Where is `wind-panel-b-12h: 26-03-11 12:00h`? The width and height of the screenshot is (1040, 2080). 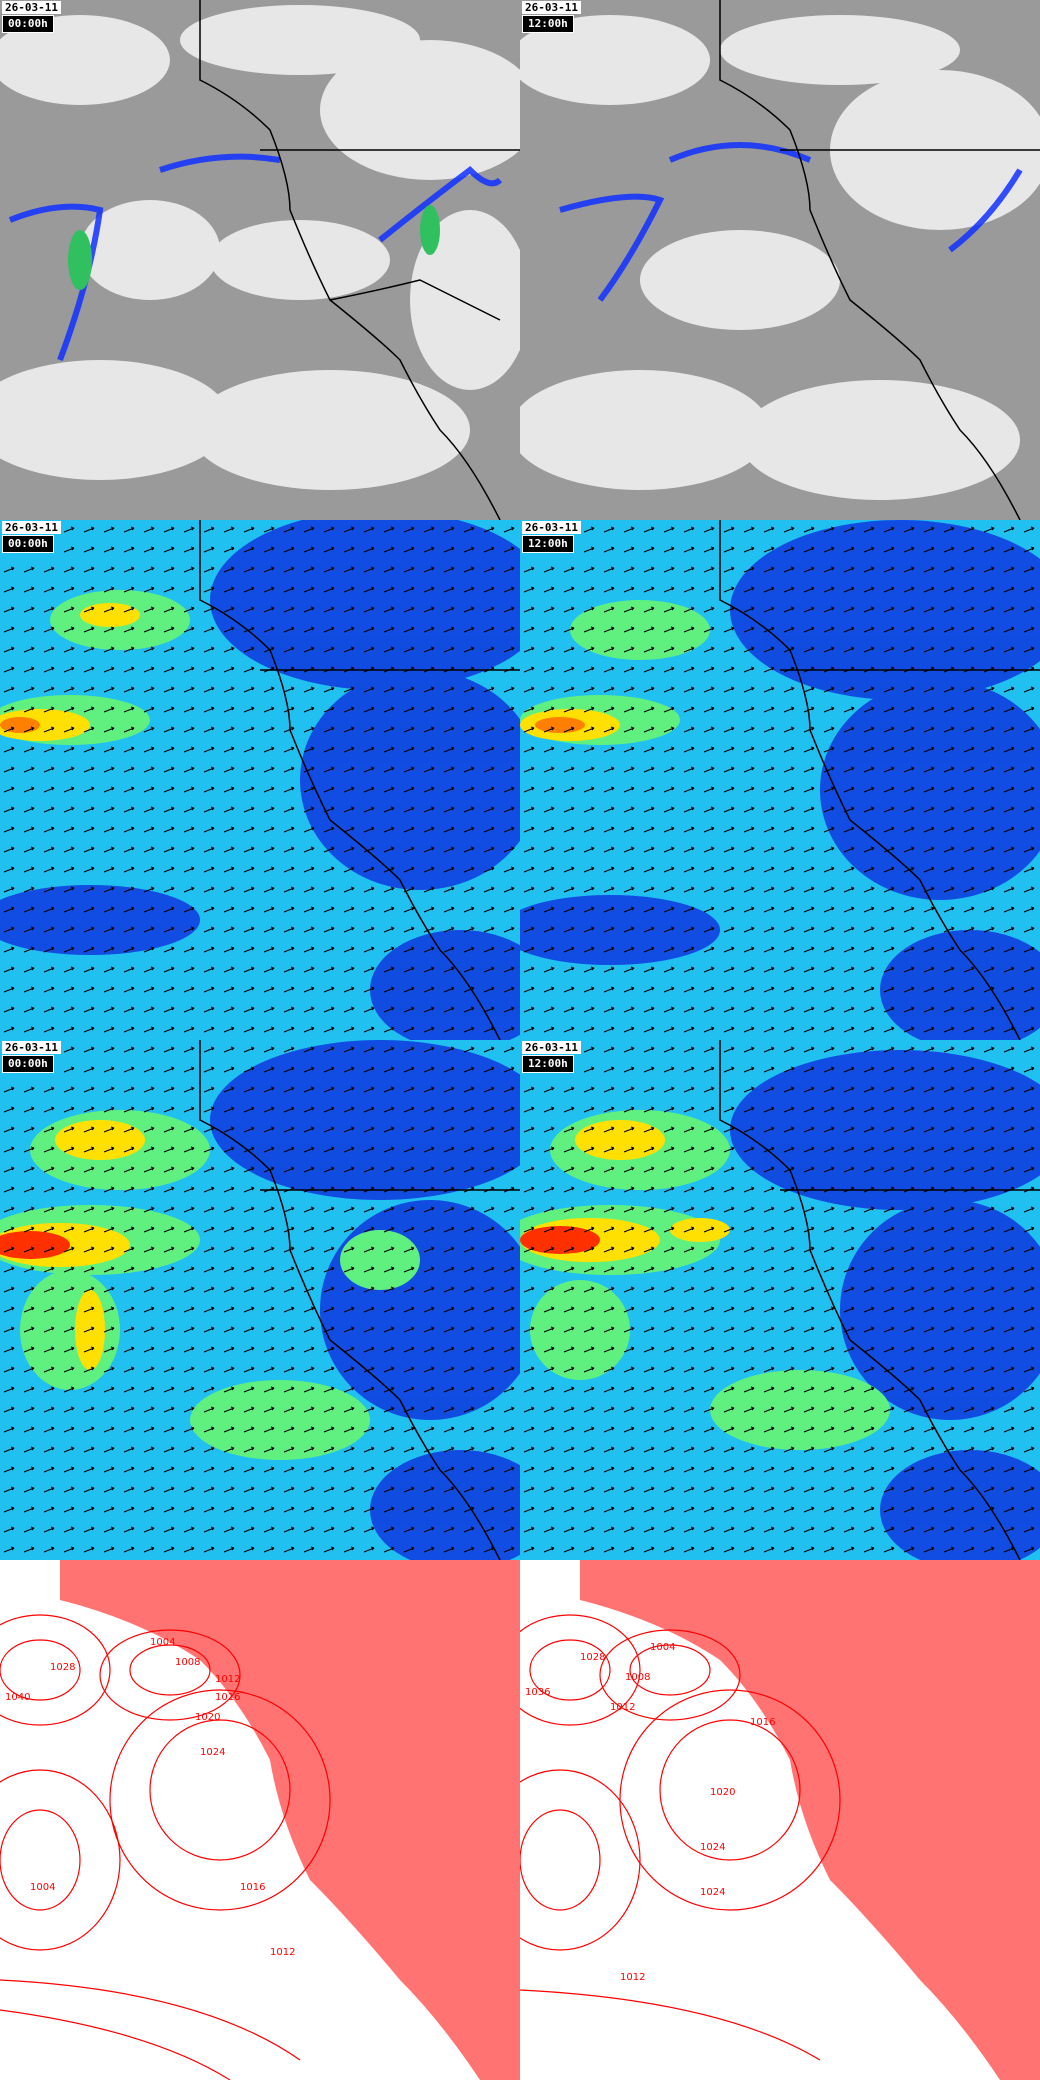
wind-panel-b-12h: 26-03-11 12:00h is located at coordinates (780, 1300).